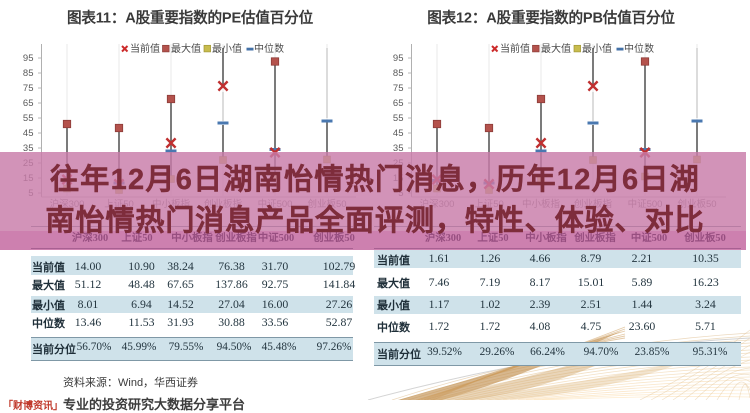  I want to click on svg-text: 图表11：A股重要指数的PE估值百分位, so click(190, 18).